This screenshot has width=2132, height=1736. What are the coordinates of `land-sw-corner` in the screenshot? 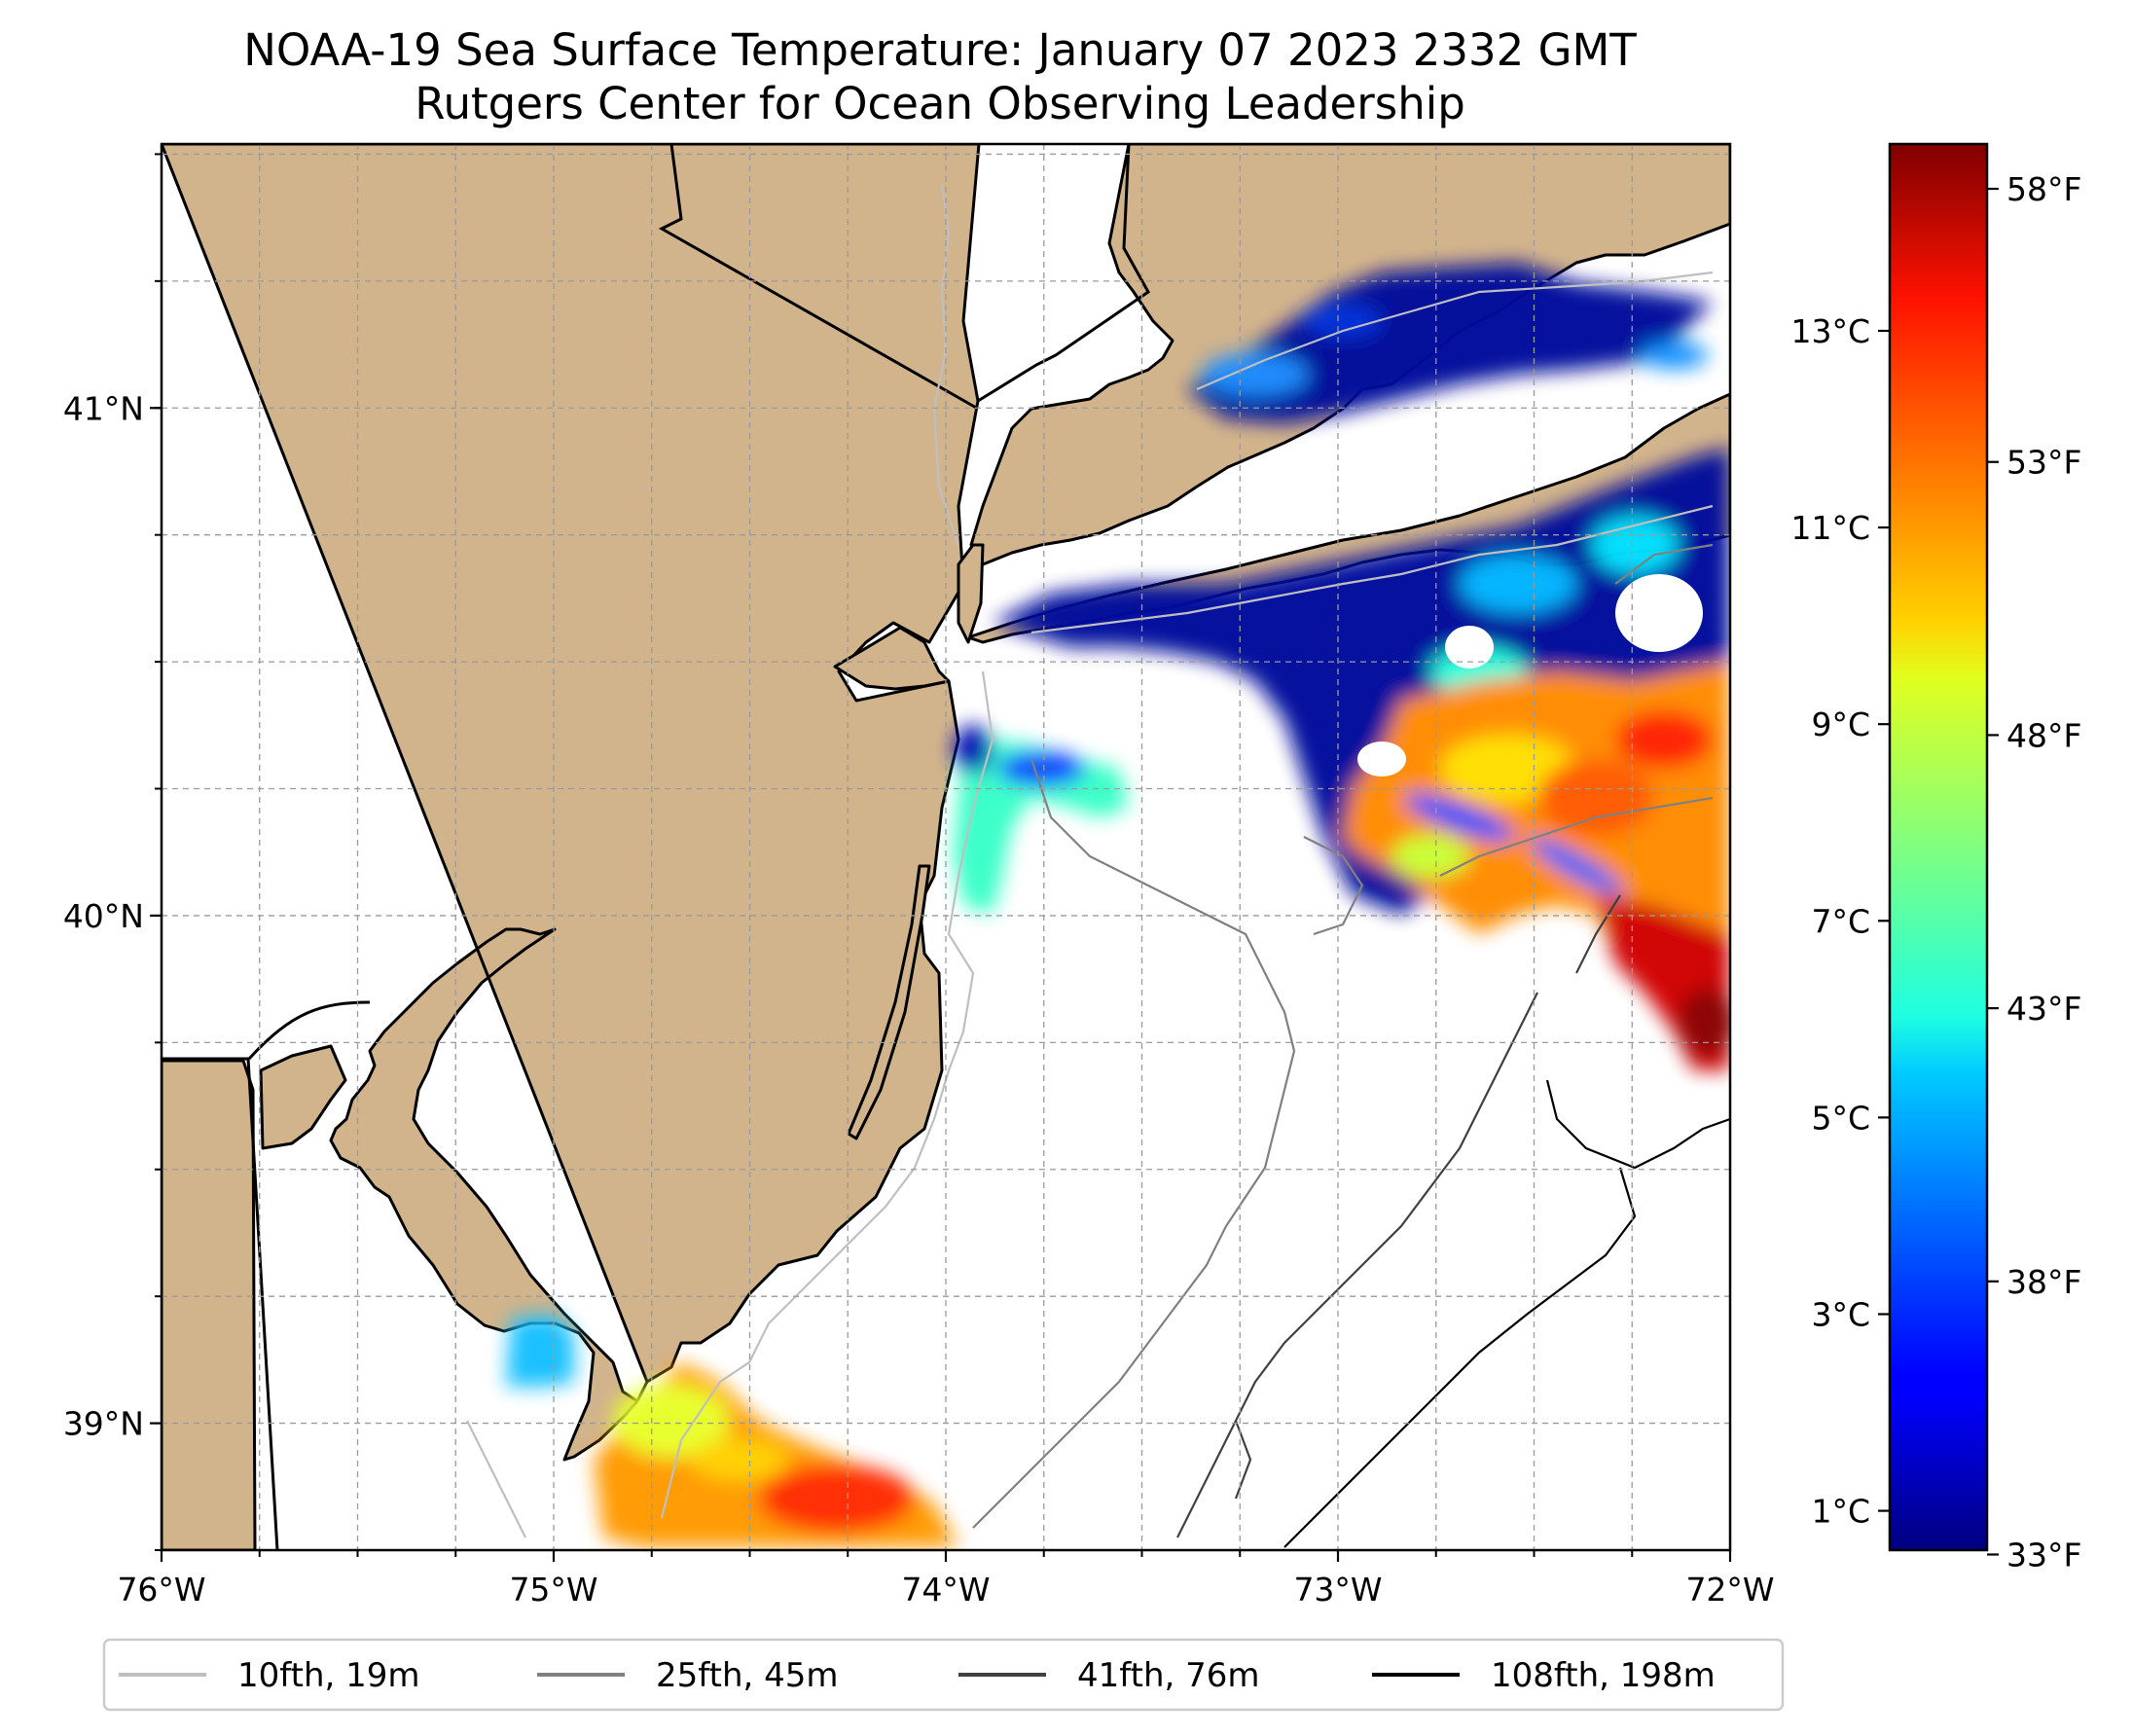 It's located at (303, 1097).